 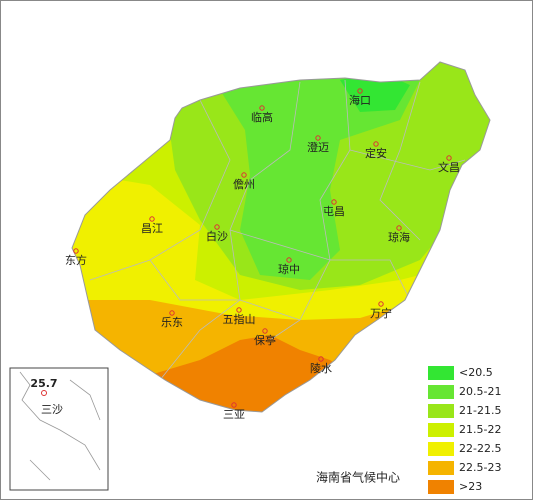 What do you see at coordinates (217, 236) in the screenshot?
I see `city-label: 白沙` at bounding box center [217, 236].